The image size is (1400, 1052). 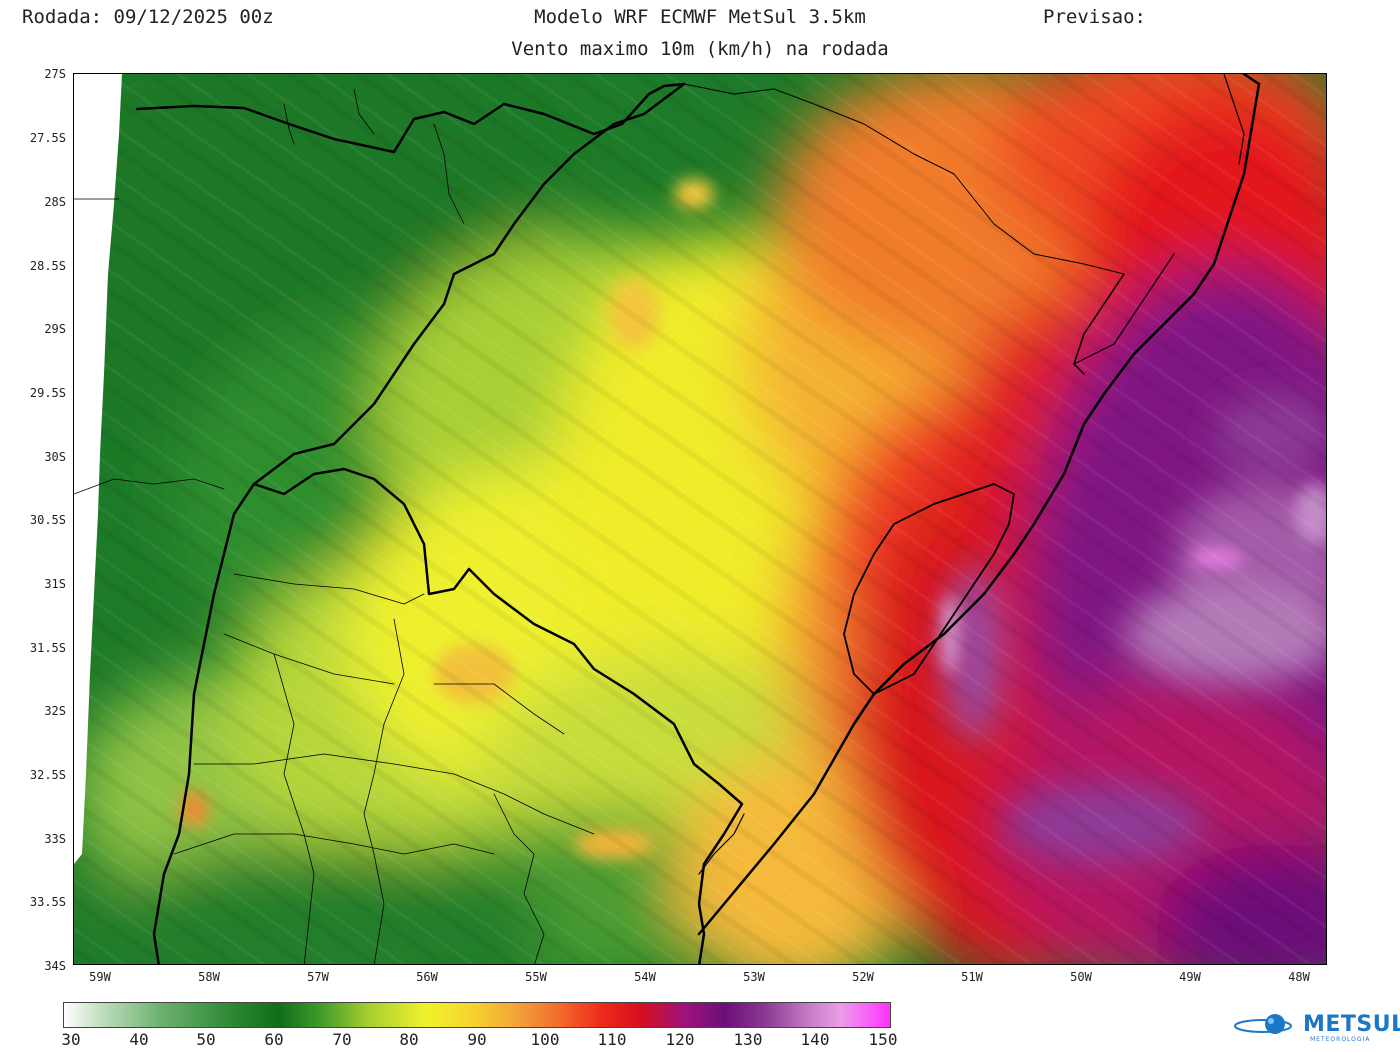 What do you see at coordinates (47, 648) in the screenshot?
I see `lat-label: 31.5S` at bounding box center [47, 648].